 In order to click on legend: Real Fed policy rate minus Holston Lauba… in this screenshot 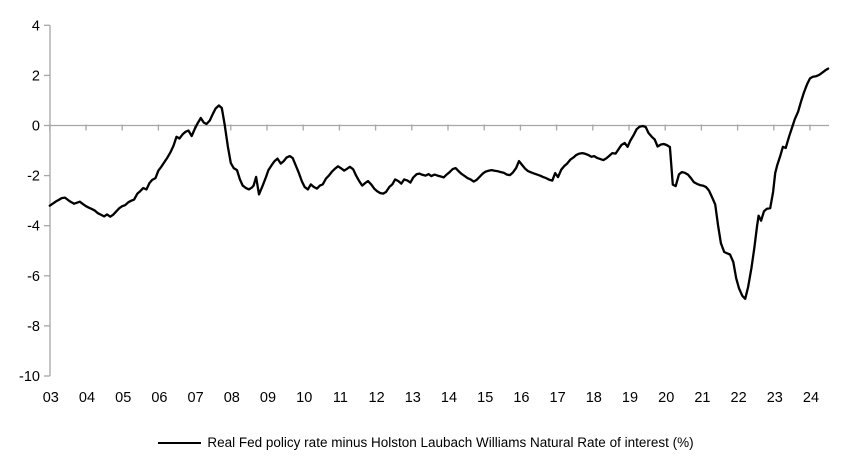, I will do `click(426, 442)`.